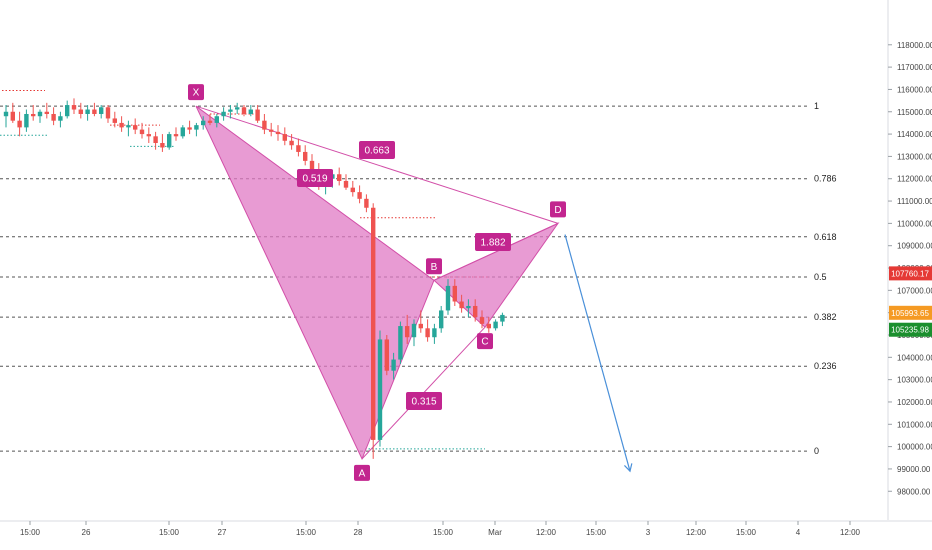 The width and height of the screenshot is (932, 550). Describe the element at coordinates (914, 67) in the screenshot. I see `y-tick-label: 117000.00` at that location.